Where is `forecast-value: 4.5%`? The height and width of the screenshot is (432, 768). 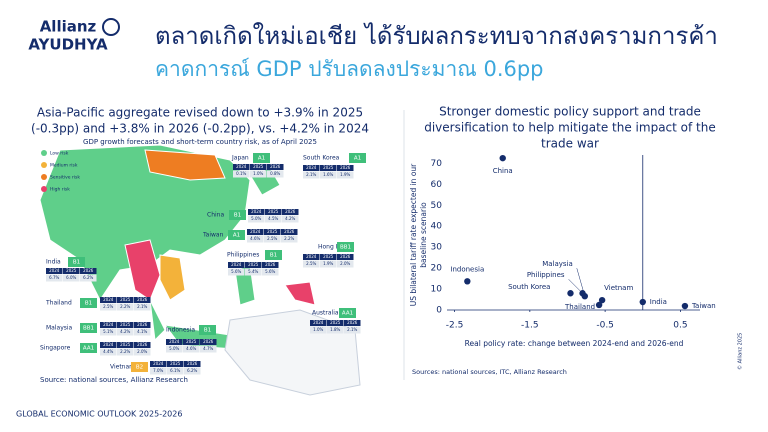
forecast-value: 4.5% is located at coordinates (273, 218).